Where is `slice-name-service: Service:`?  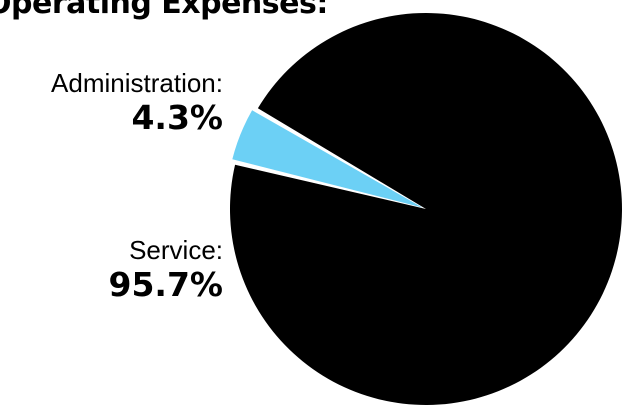 slice-name-service: Service: is located at coordinates (176, 250).